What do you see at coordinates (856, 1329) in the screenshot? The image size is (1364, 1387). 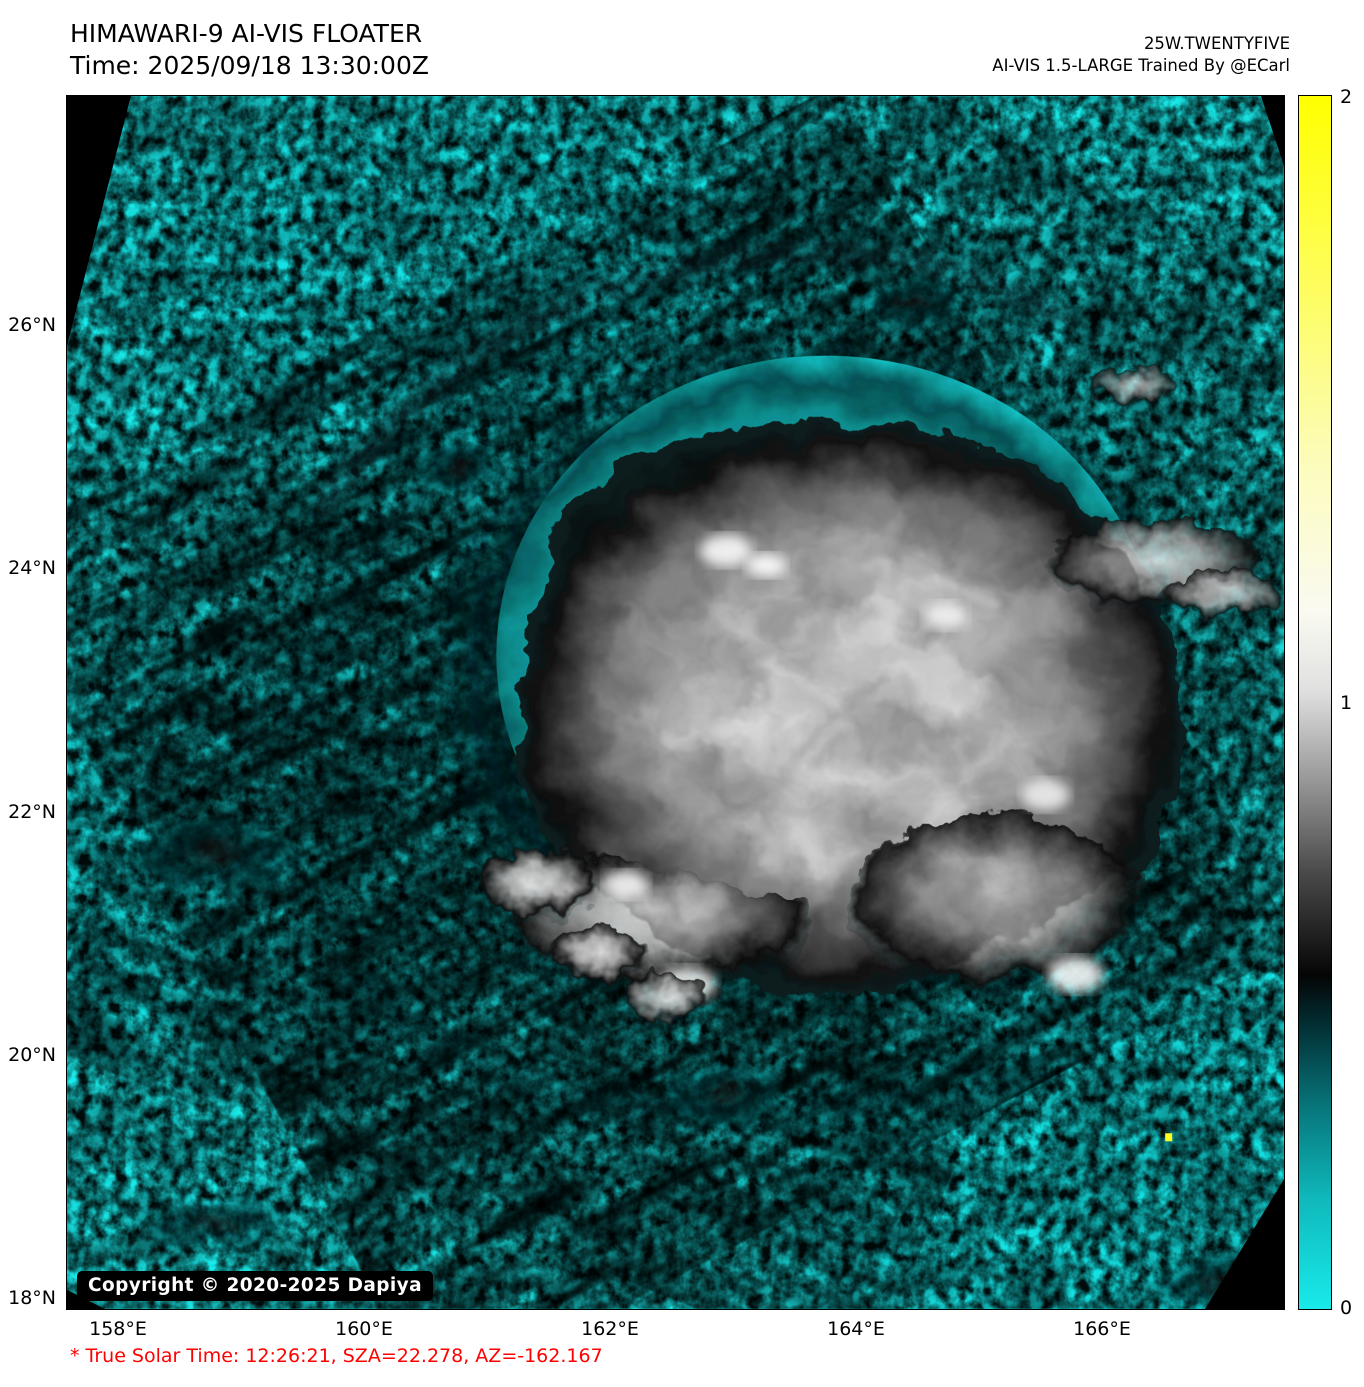 I see `lon-tick-164e: 164°E` at bounding box center [856, 1329].